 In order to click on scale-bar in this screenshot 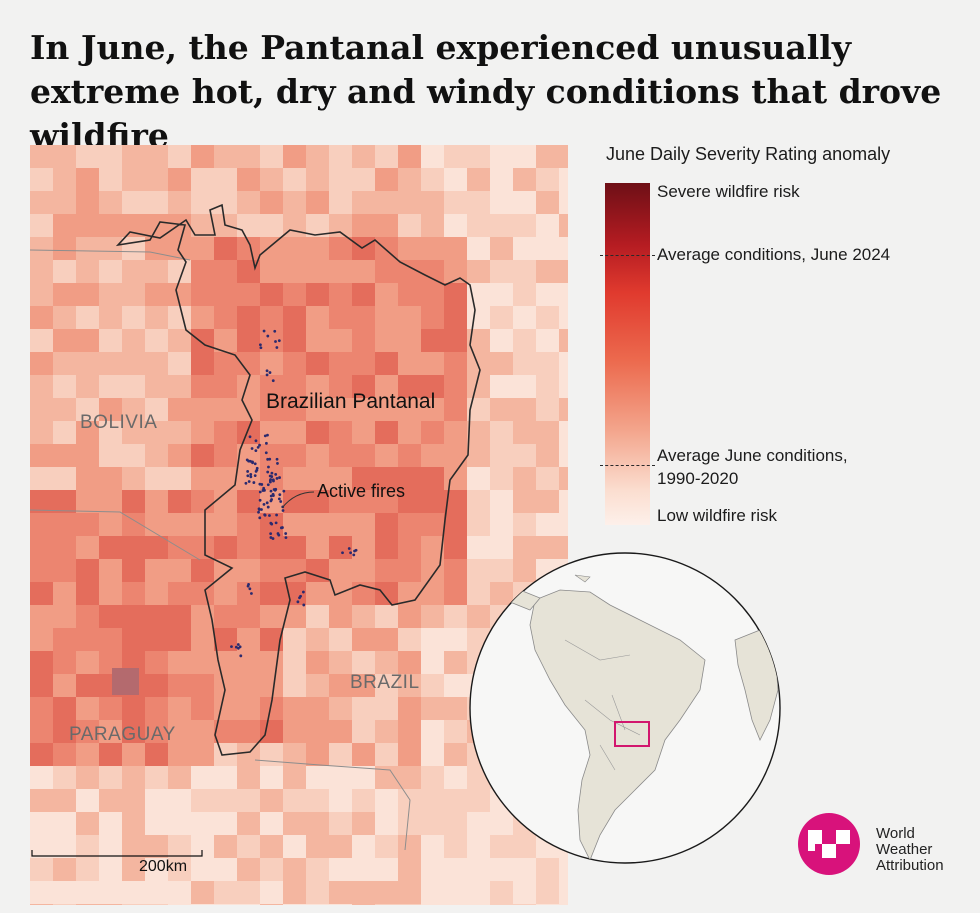, I will do `click(117, 853)`.